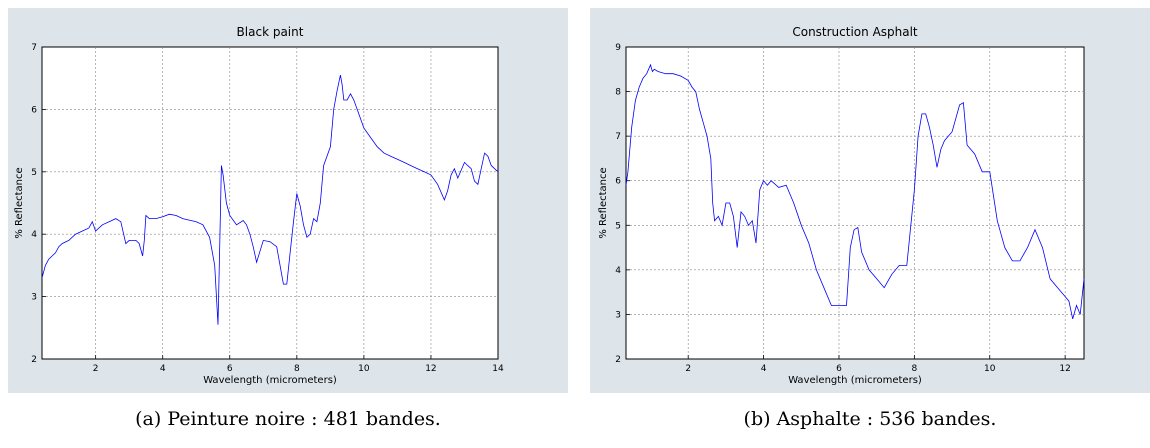  What do you see at coordinates (855, 32) in the screenshot?
I see `chart-title: Construction Asphalt` at bounding box center [855, 32].